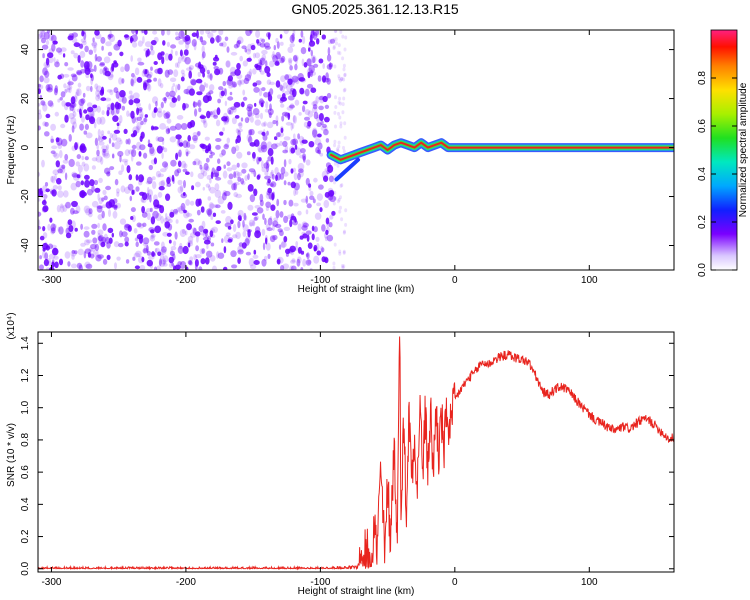 This screenshot has width=750, height=600. Describe the element at coordinates (25, 504) in the screenshot. I see `snr-y-tick-label: 0.4` at that location.